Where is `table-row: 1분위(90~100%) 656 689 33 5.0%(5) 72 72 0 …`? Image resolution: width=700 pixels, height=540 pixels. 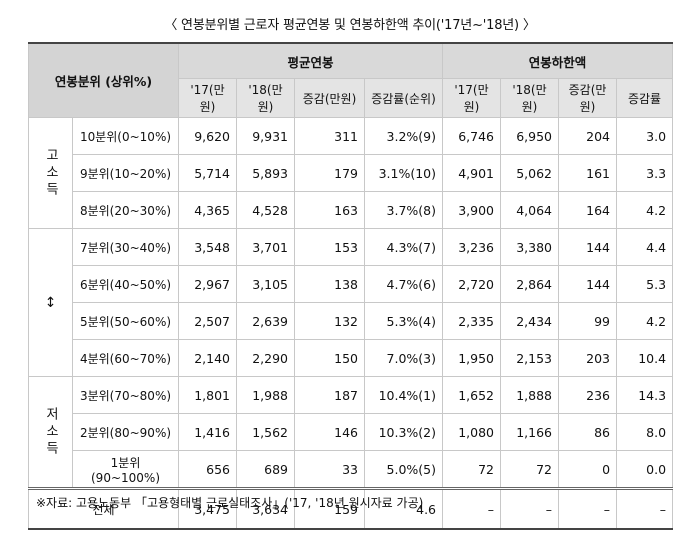 table-row: 1분위(90~100%) 656 689 33 5.0%(5) 72 72 0 … is located at coordinates (351, 469).